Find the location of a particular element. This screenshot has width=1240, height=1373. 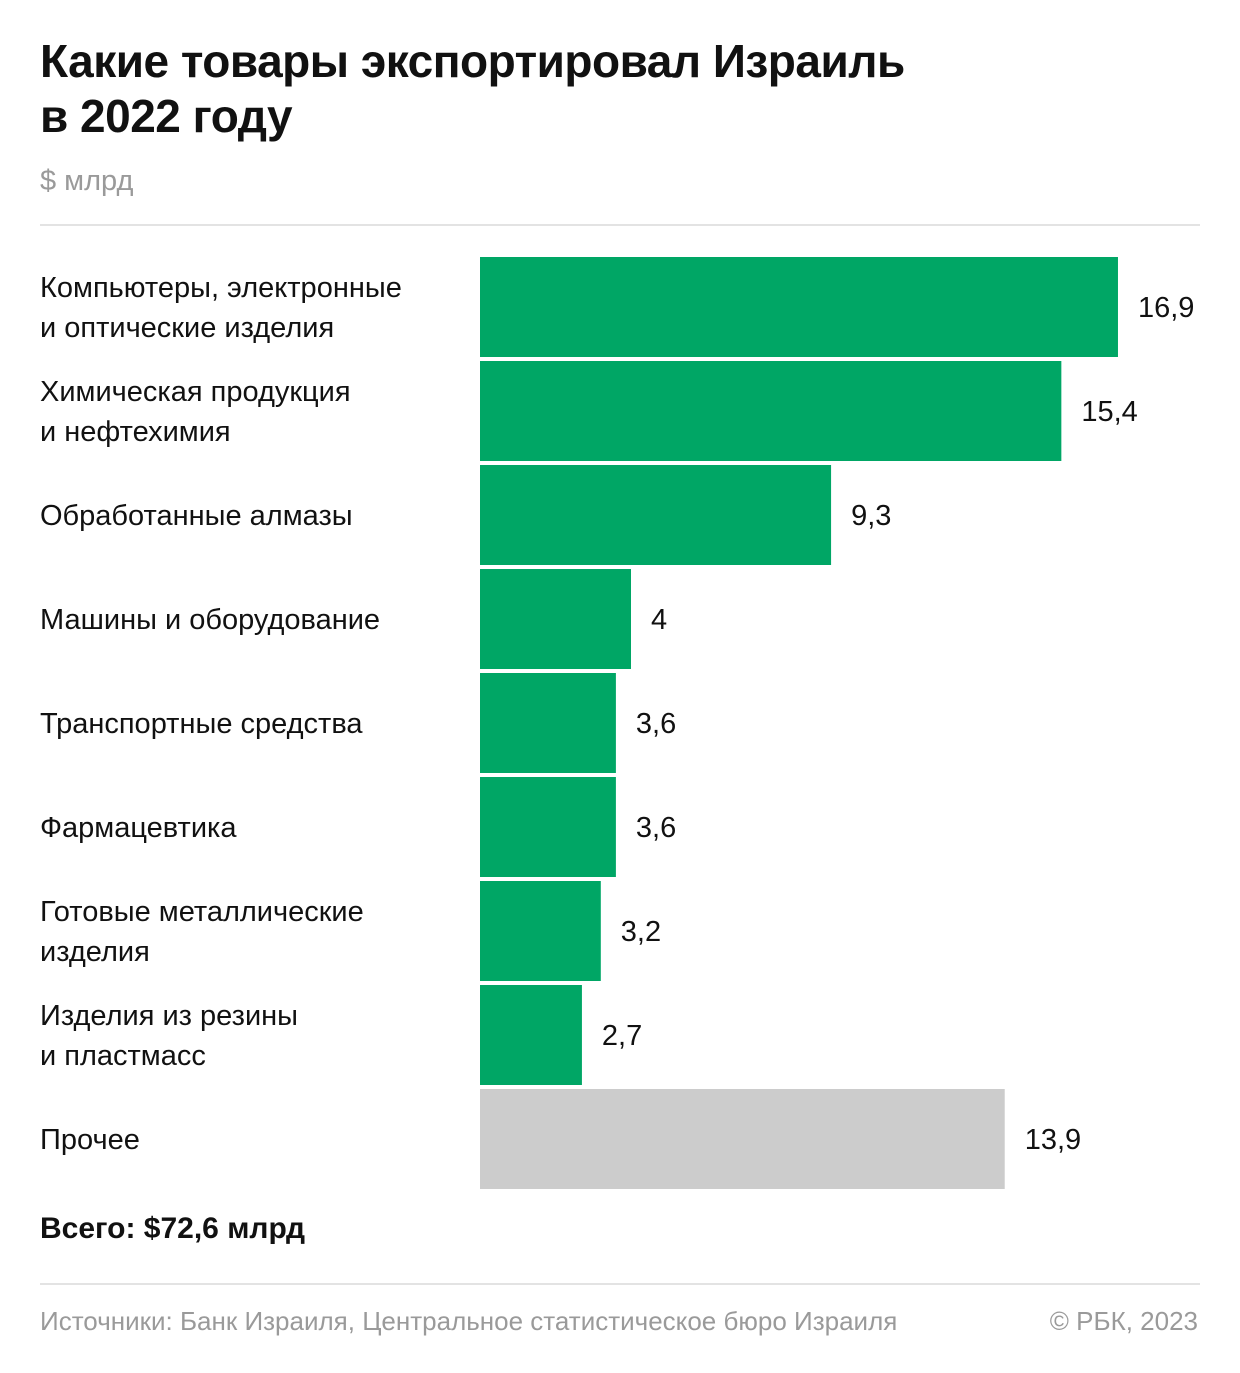

unit-label: $ млрд is located at coordinates (87, 181).